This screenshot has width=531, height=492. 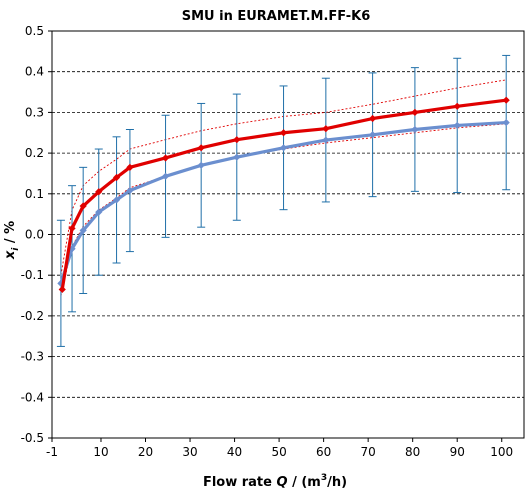 What do you see at coordinates (240, 482) in the screenshot?
I see `x-axis-label-prefix: Flow rate` at bounding box center [240, 482].